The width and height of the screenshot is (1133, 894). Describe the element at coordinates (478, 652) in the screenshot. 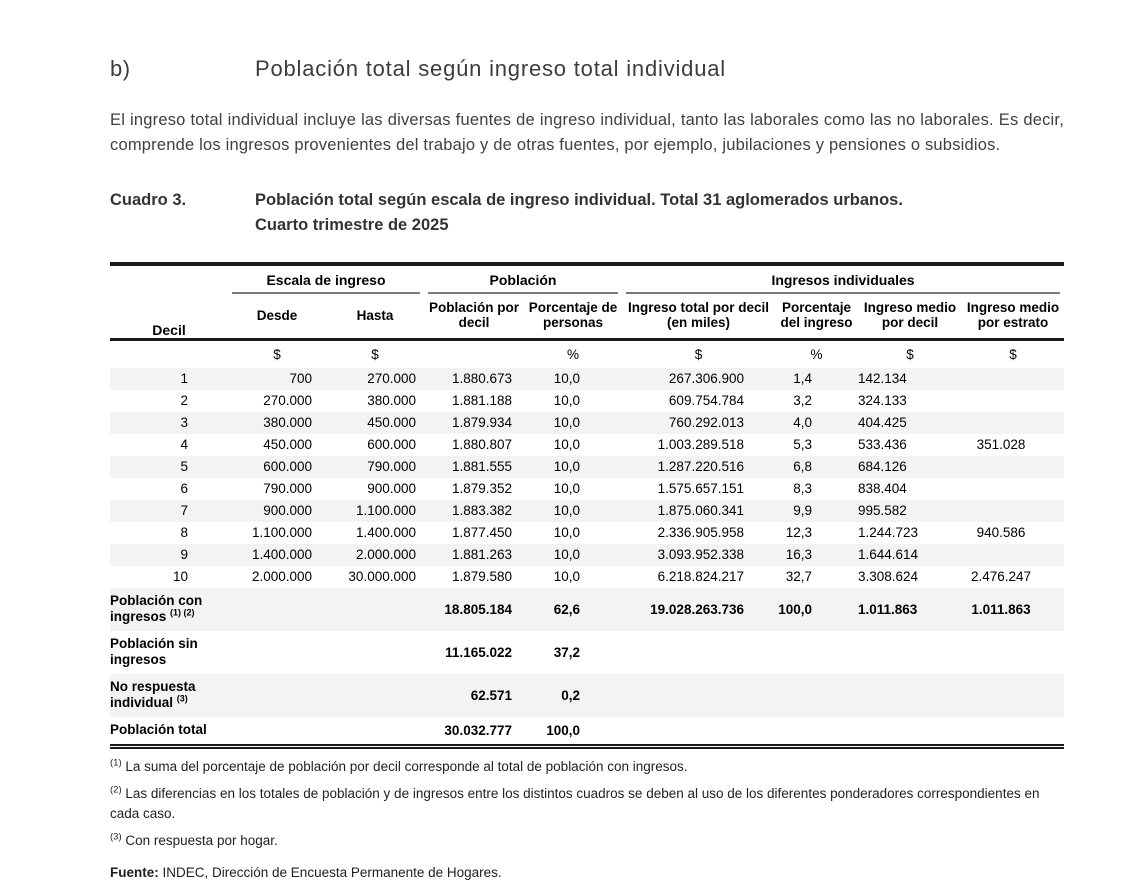

I see `summary-cell: 11.165.022` at that location.